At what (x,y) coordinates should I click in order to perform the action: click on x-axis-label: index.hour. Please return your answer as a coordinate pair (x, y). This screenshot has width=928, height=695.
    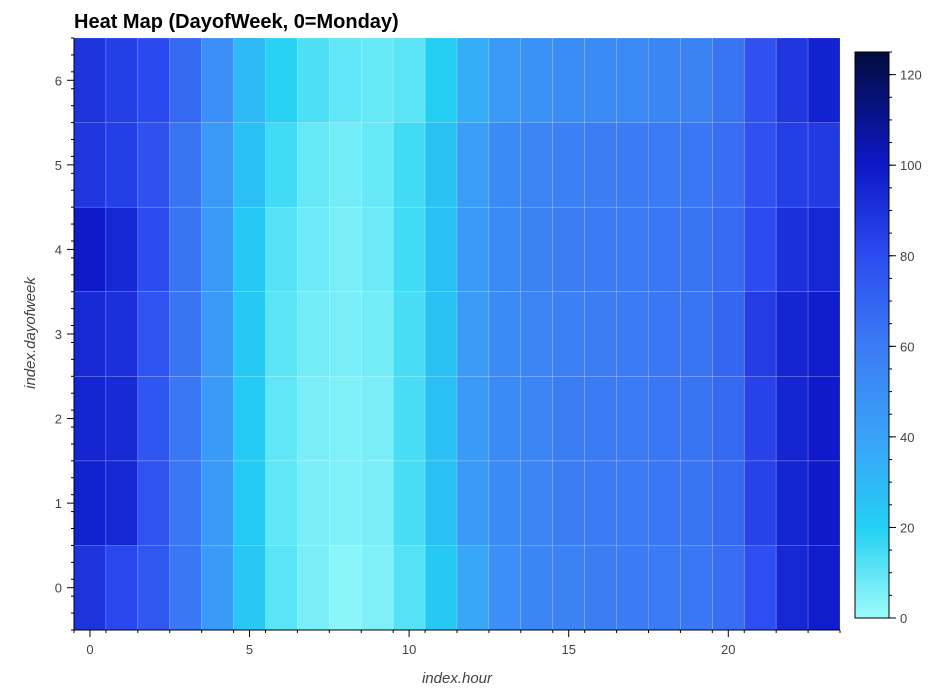
    Looking at the image, I should click on (457, 678).